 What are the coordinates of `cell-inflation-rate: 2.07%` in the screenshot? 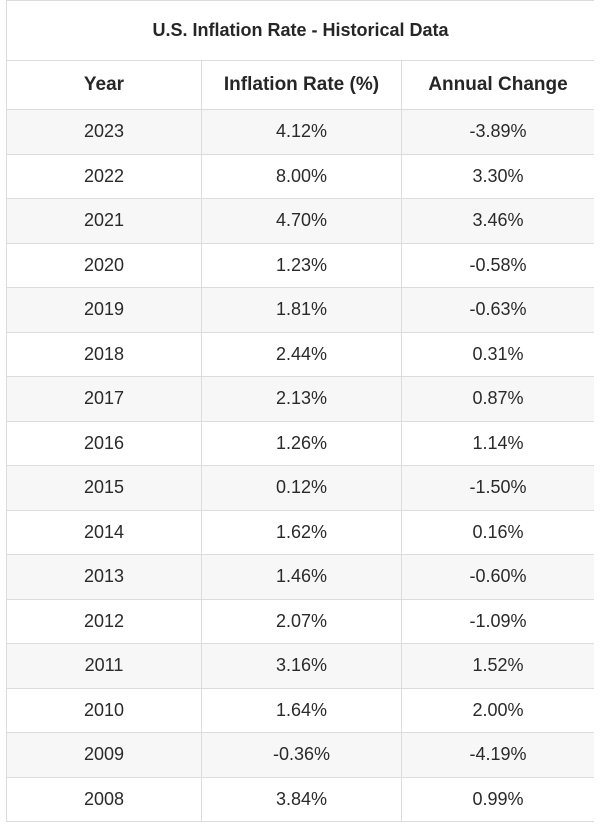 It's located at (301, 621).